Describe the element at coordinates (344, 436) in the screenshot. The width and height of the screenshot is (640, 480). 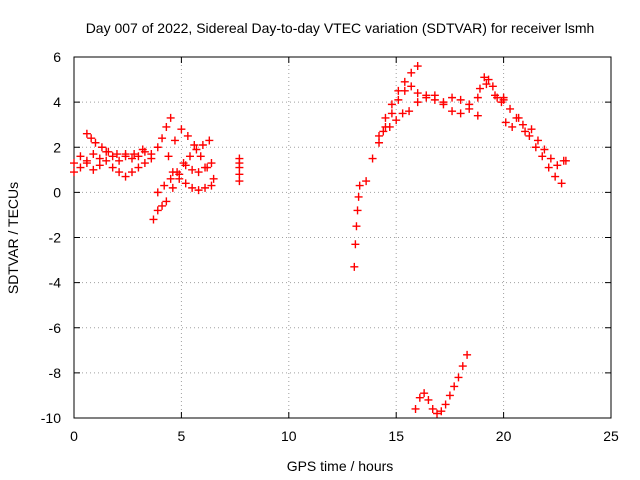
I see `x-tick-labels: 0 5 10 15 20 25` at that location.